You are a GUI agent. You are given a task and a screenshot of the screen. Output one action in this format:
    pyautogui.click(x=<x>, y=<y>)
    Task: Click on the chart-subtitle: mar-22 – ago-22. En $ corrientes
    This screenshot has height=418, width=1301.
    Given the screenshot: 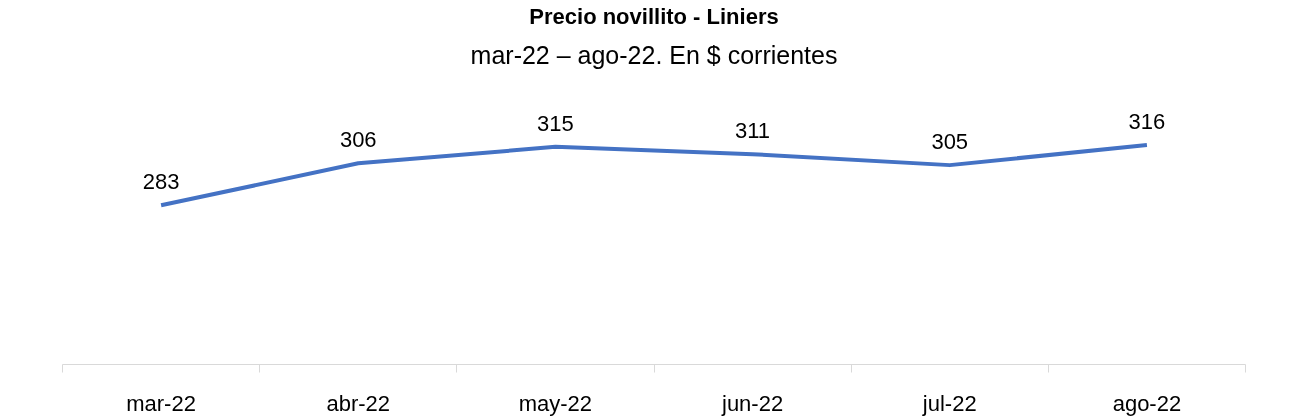 What is the action you would take?
    pyautogui.click(x=654, y=54)
    